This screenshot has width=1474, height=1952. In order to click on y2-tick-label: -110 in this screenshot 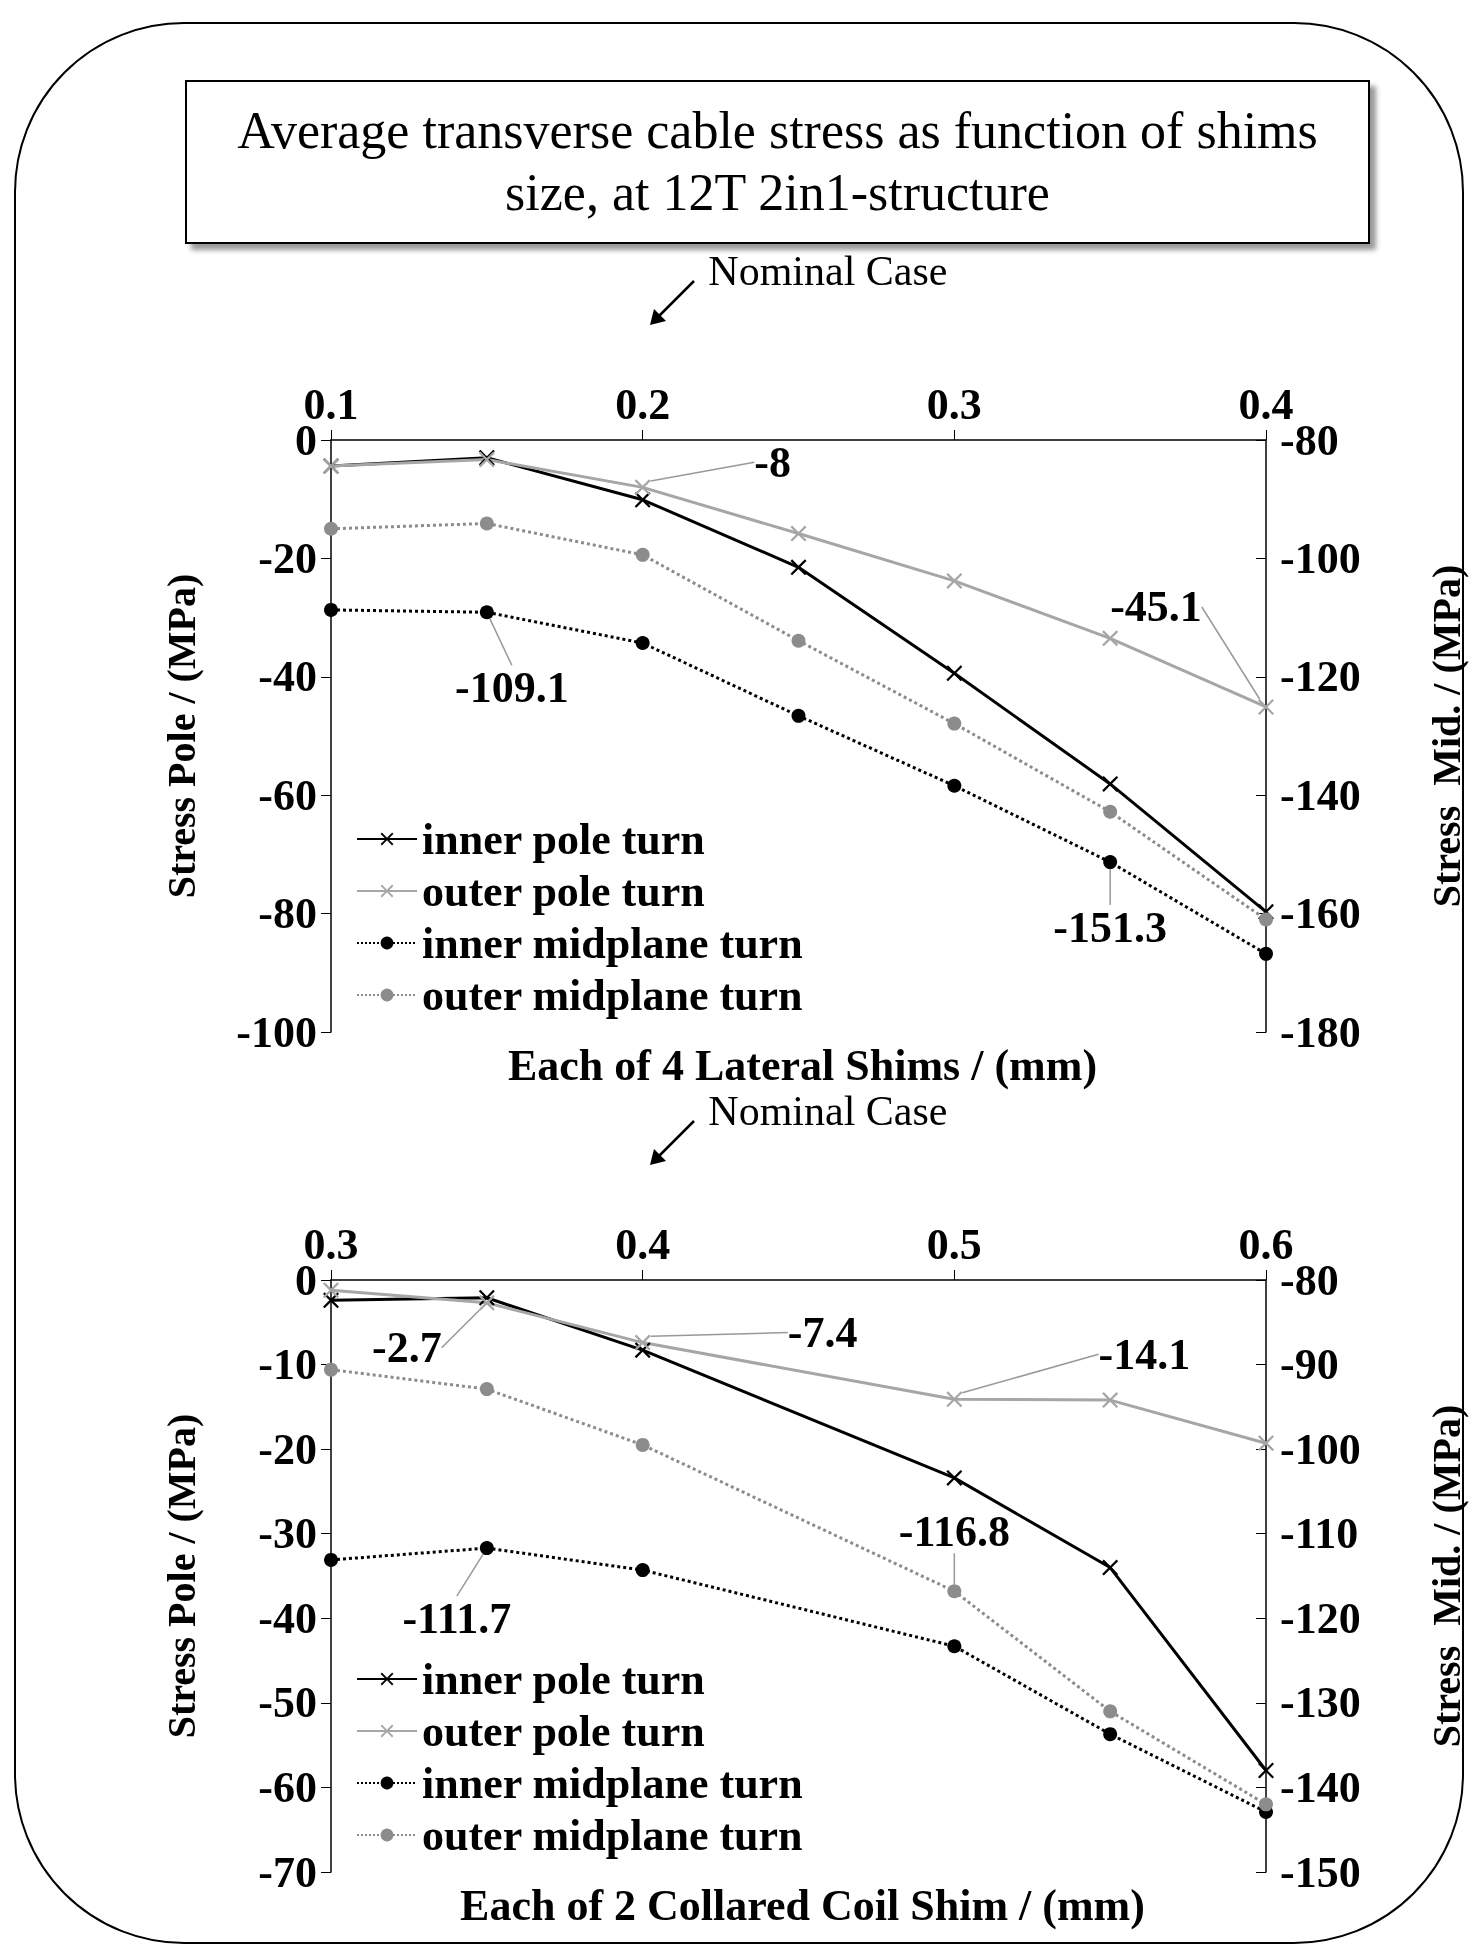, I will do `click(1319, 1534)`.